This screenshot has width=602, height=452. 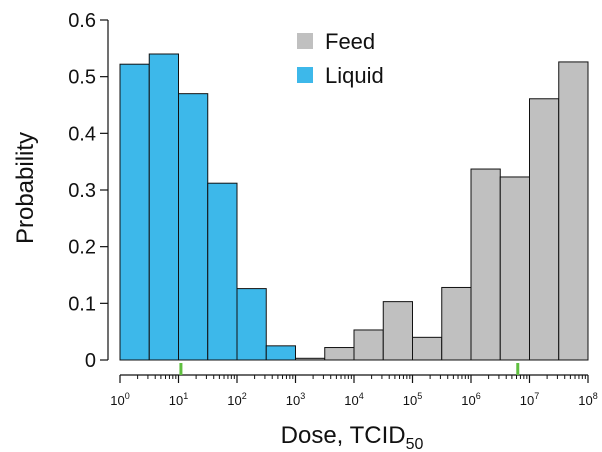 I want to click on x-axis-label: Dose, TCID50, so click(x=352, y=437).